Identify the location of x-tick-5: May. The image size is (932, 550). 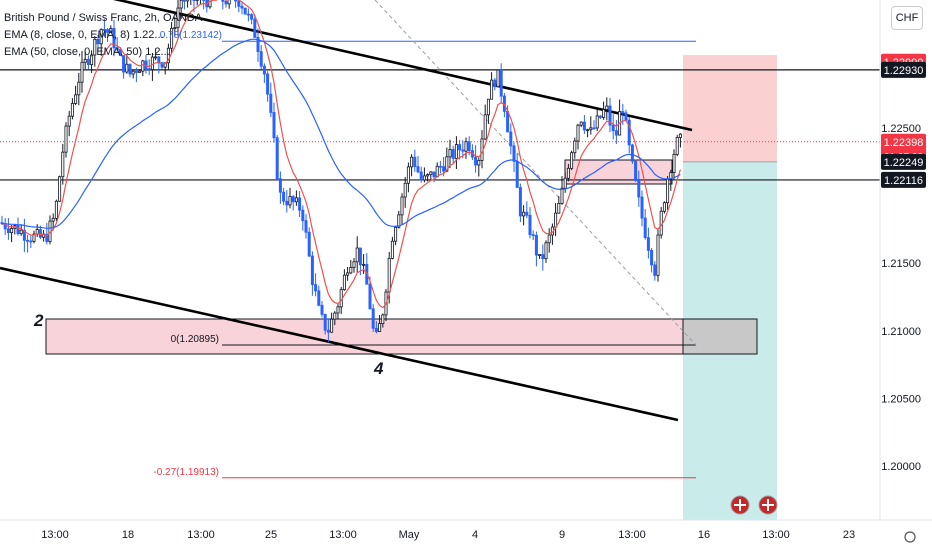
(409, 535).